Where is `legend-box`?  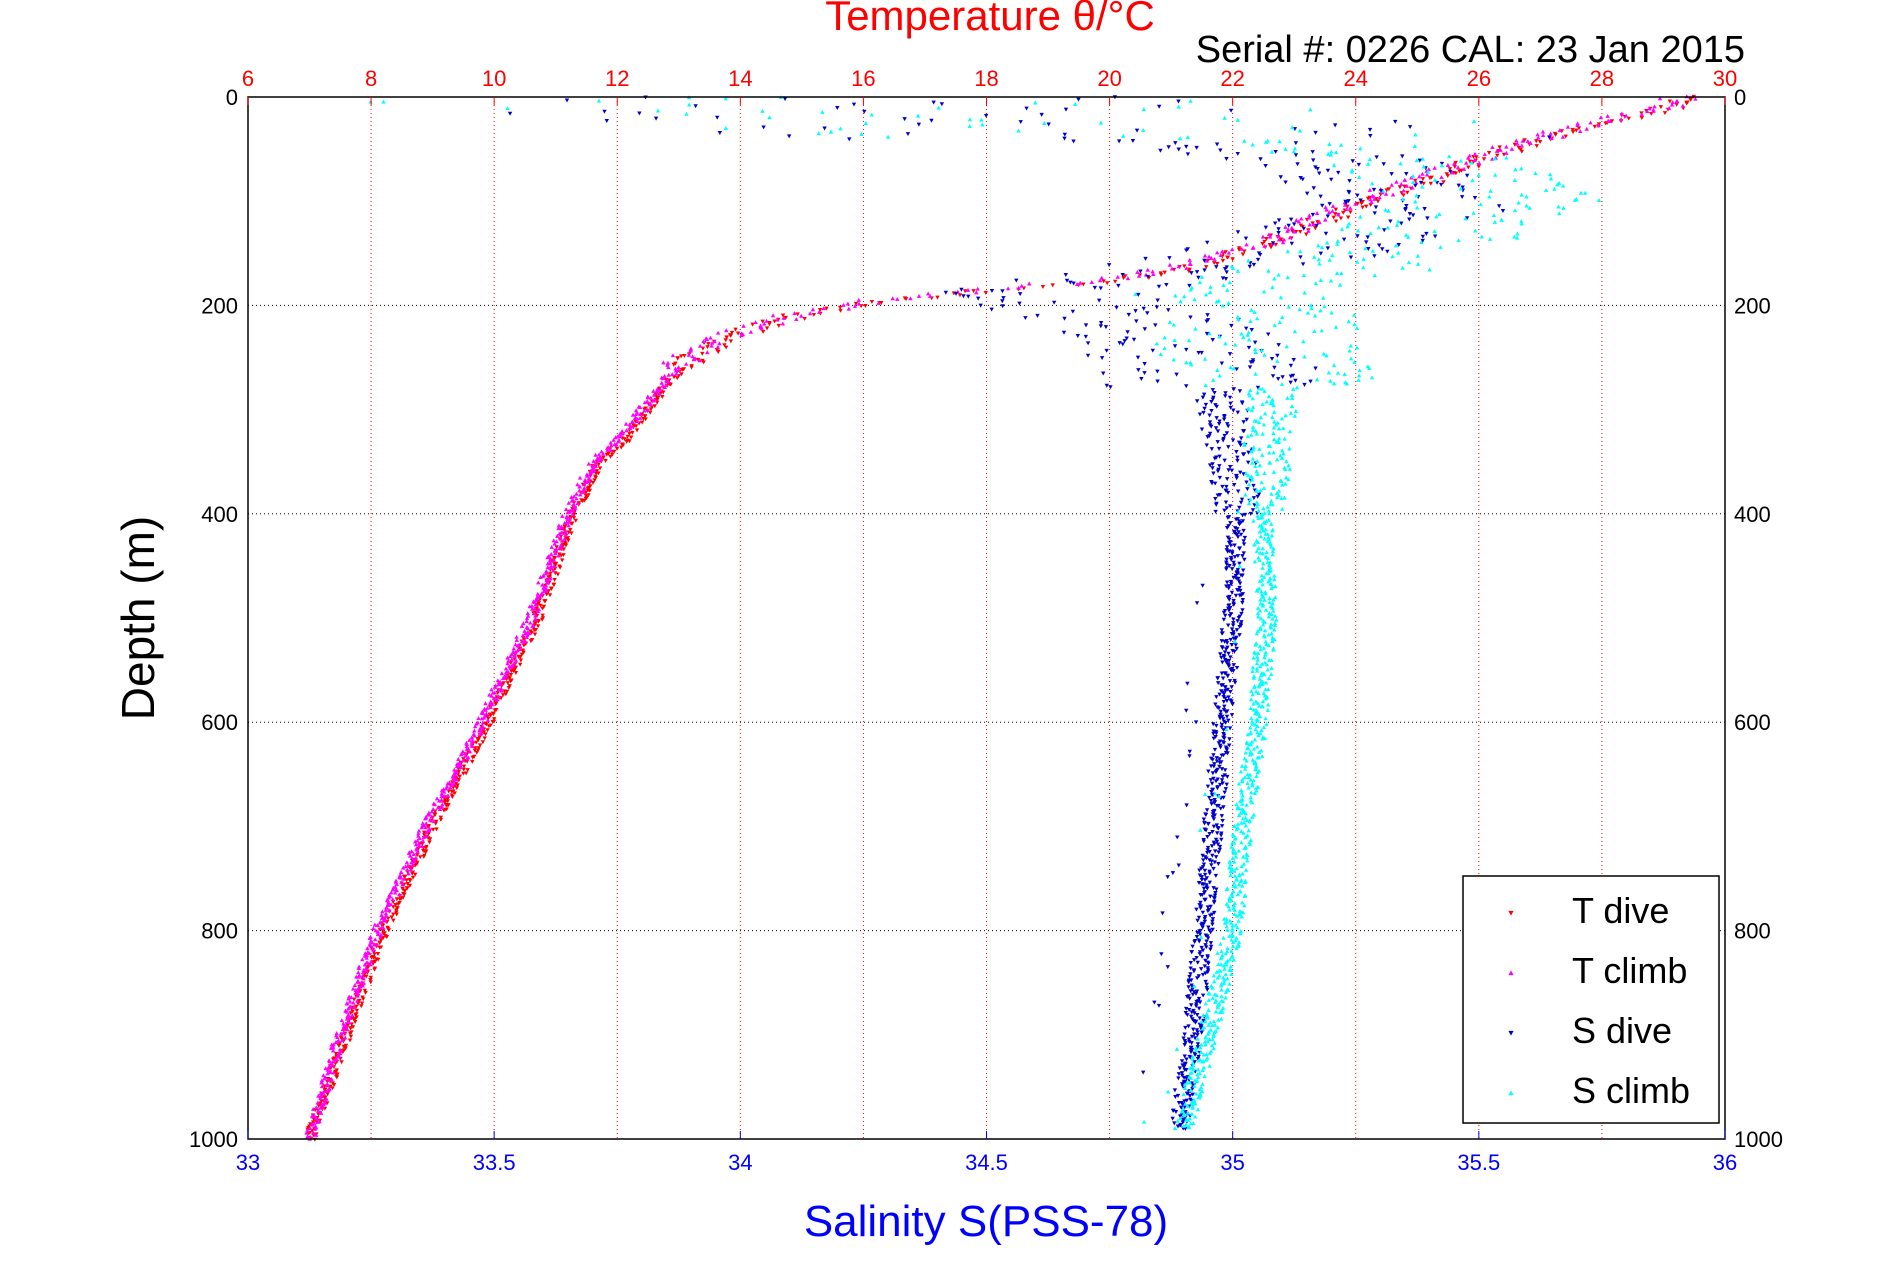 legend-box is located at coordinates (1591, 999).